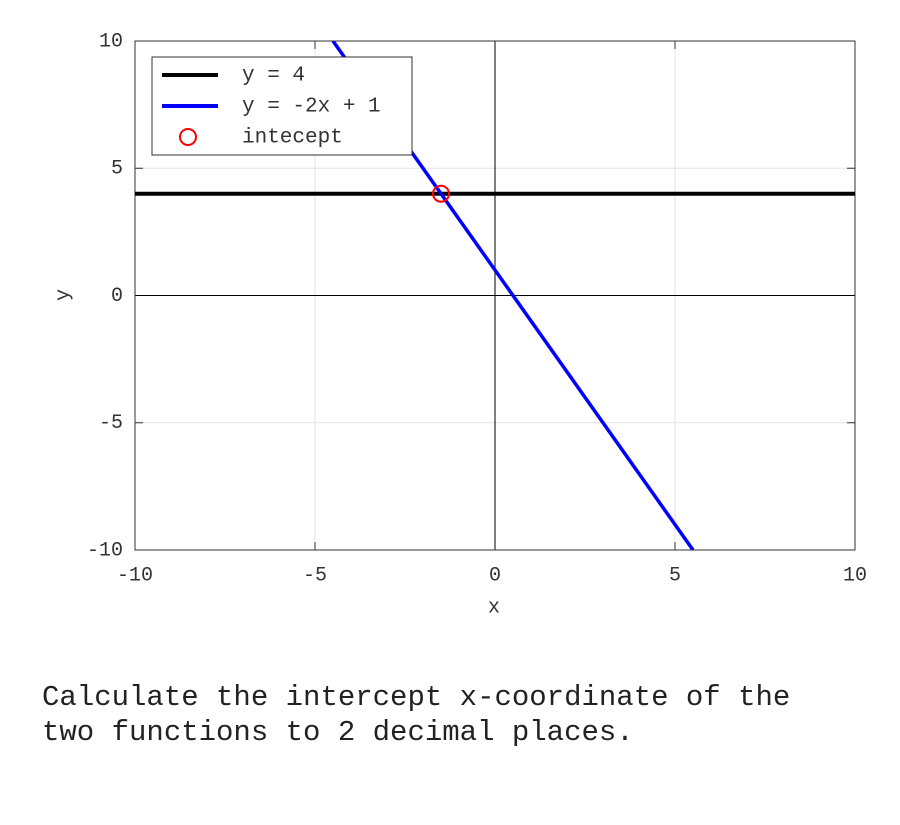 The image size is (900, 825). What do you see at coordinates (117, 296) in the screenshot?
I see `y-tick-label: 0` at bounding box center [117, 296].